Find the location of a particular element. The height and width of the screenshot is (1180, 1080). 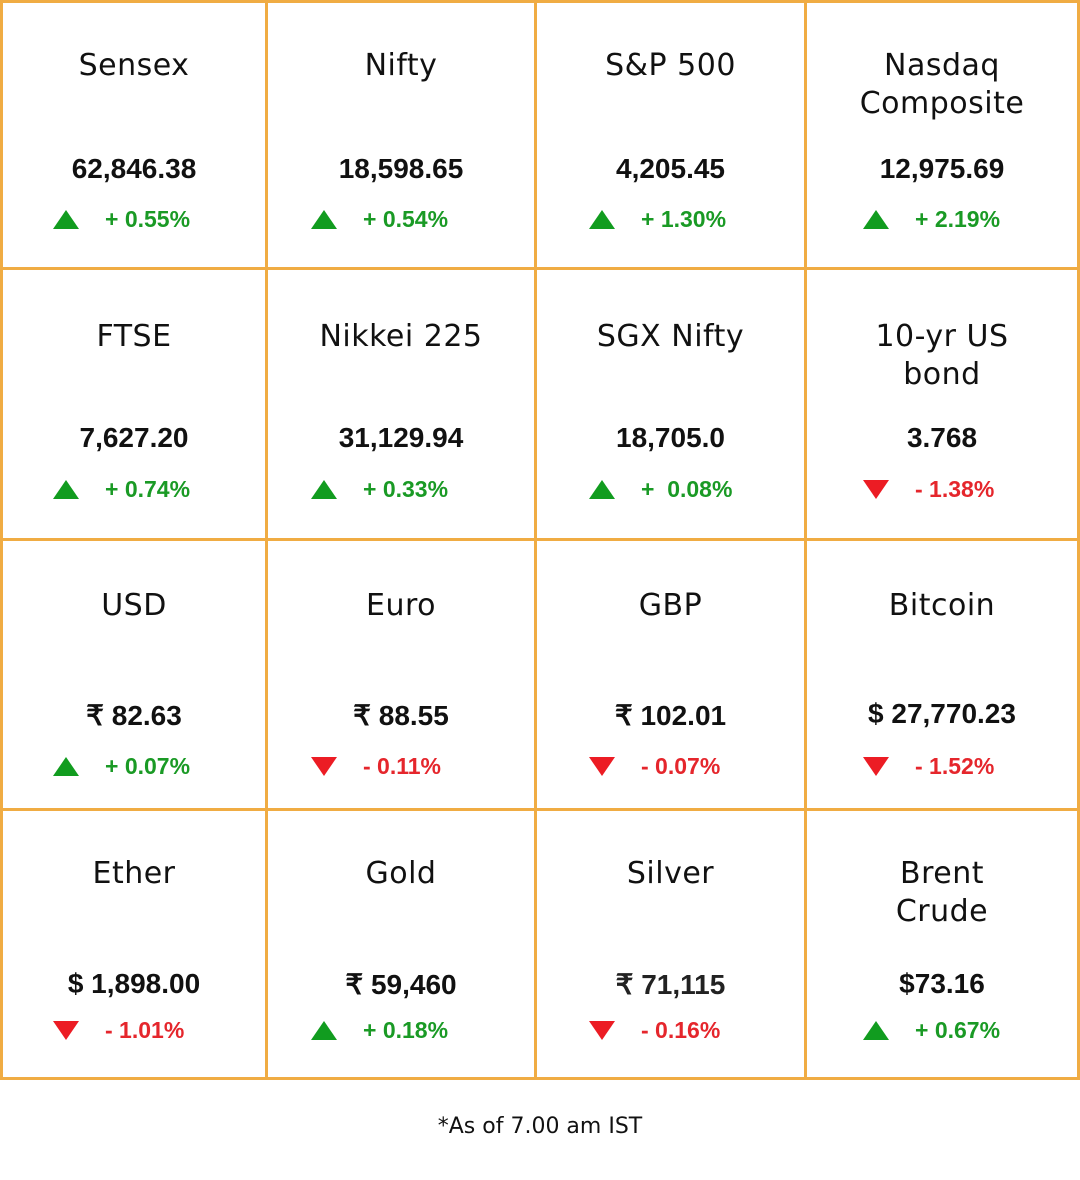

market-change: + 0.67% is located at coordinates (931, 1030).